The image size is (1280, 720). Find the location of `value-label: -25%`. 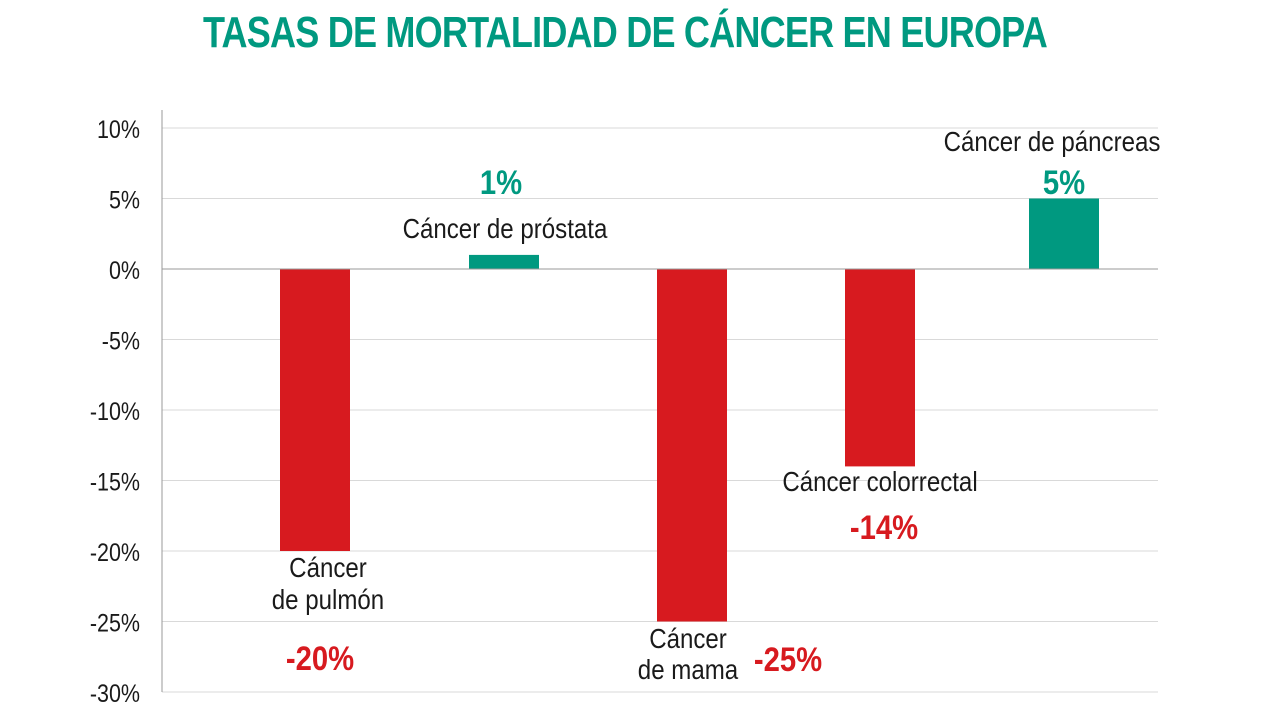

value-label: -25% is located at coordinates (788, 659).